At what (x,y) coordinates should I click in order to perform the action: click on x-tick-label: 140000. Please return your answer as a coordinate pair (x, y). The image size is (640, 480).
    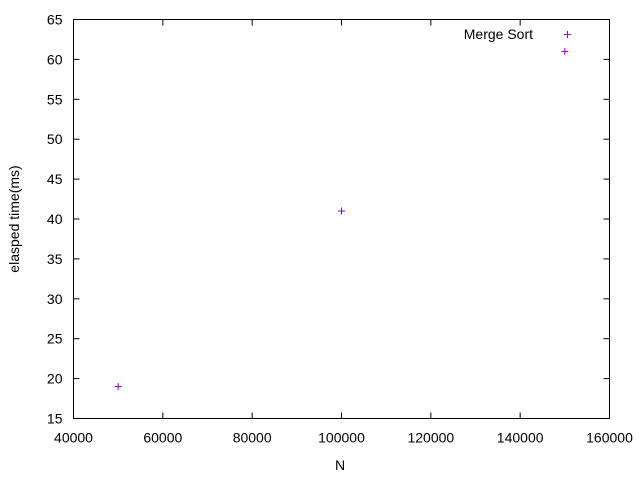
    Looking at the image, I should click on (520, 438).